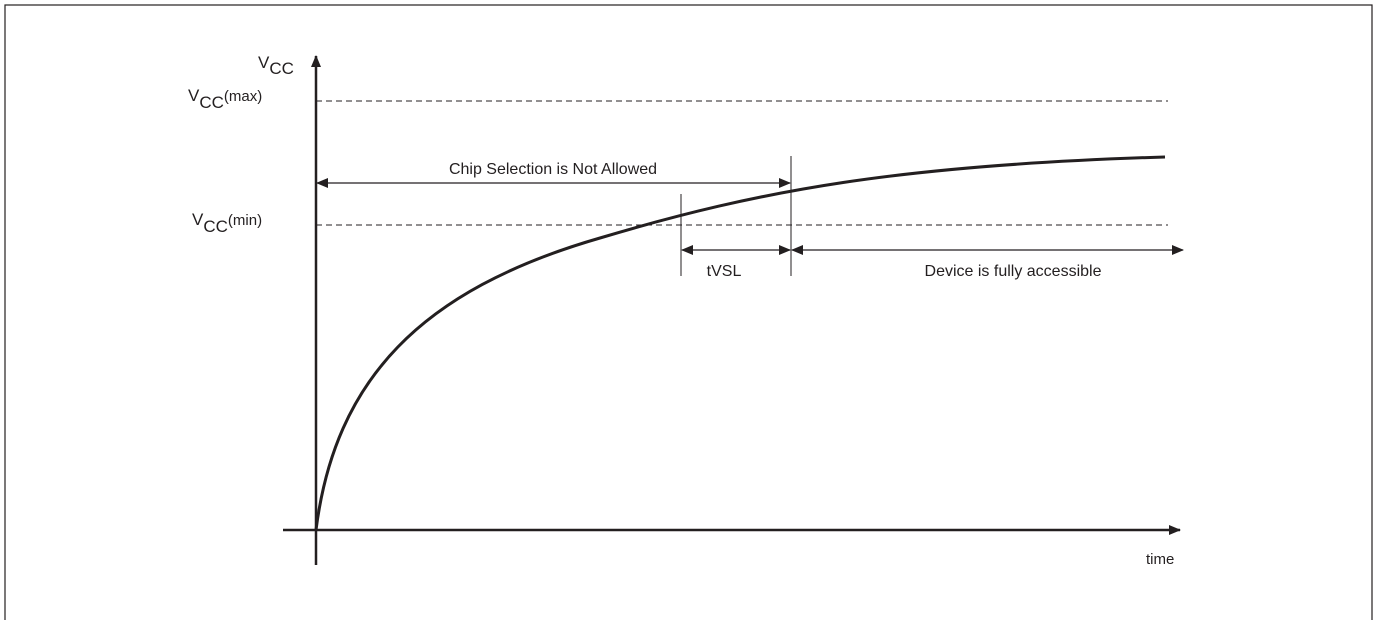  What do you see at coordinates (724, 271) in the screenshot?
I see `tvsl-label: tVSL` at bounding box center [724, 271].